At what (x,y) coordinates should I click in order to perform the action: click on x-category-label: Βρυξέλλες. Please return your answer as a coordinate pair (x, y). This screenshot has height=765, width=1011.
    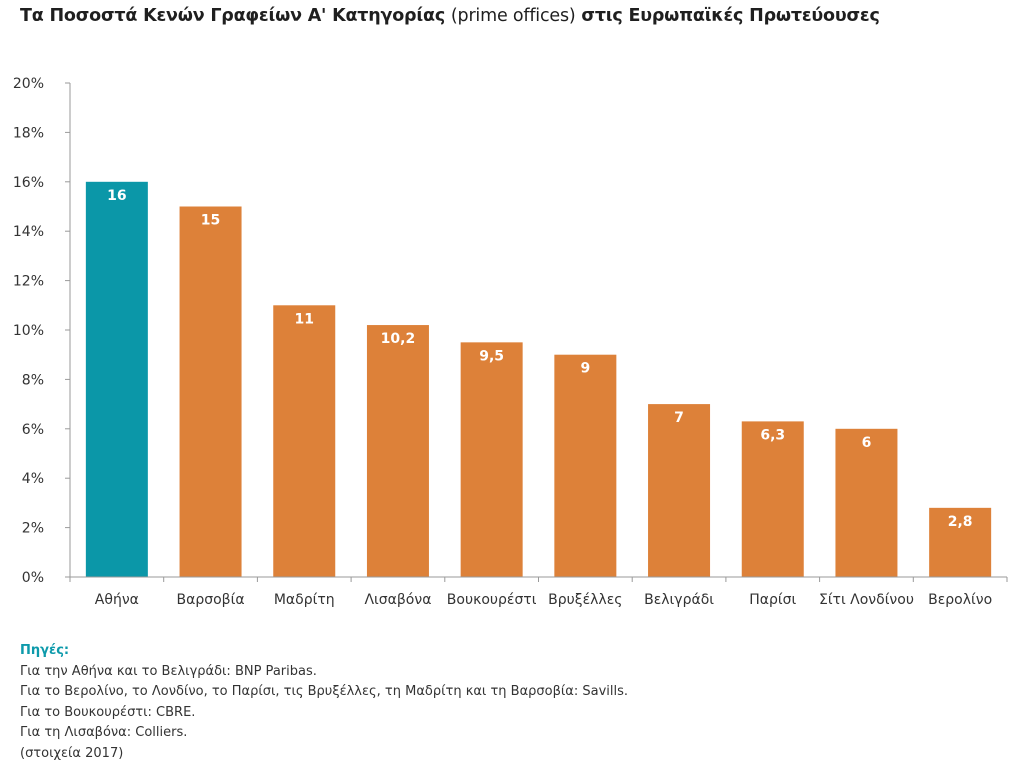
    Looking at the image, I should click on (585, 600).